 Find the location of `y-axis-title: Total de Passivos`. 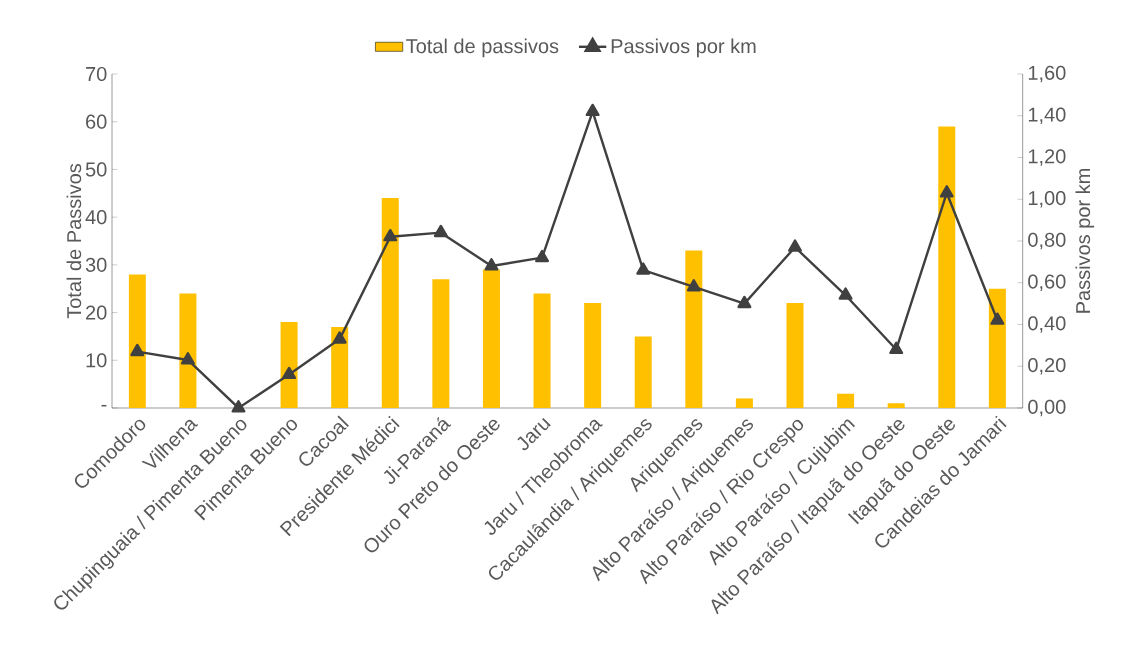

y-axis-title: Total de Passivos is located at coordinates (74, 241).